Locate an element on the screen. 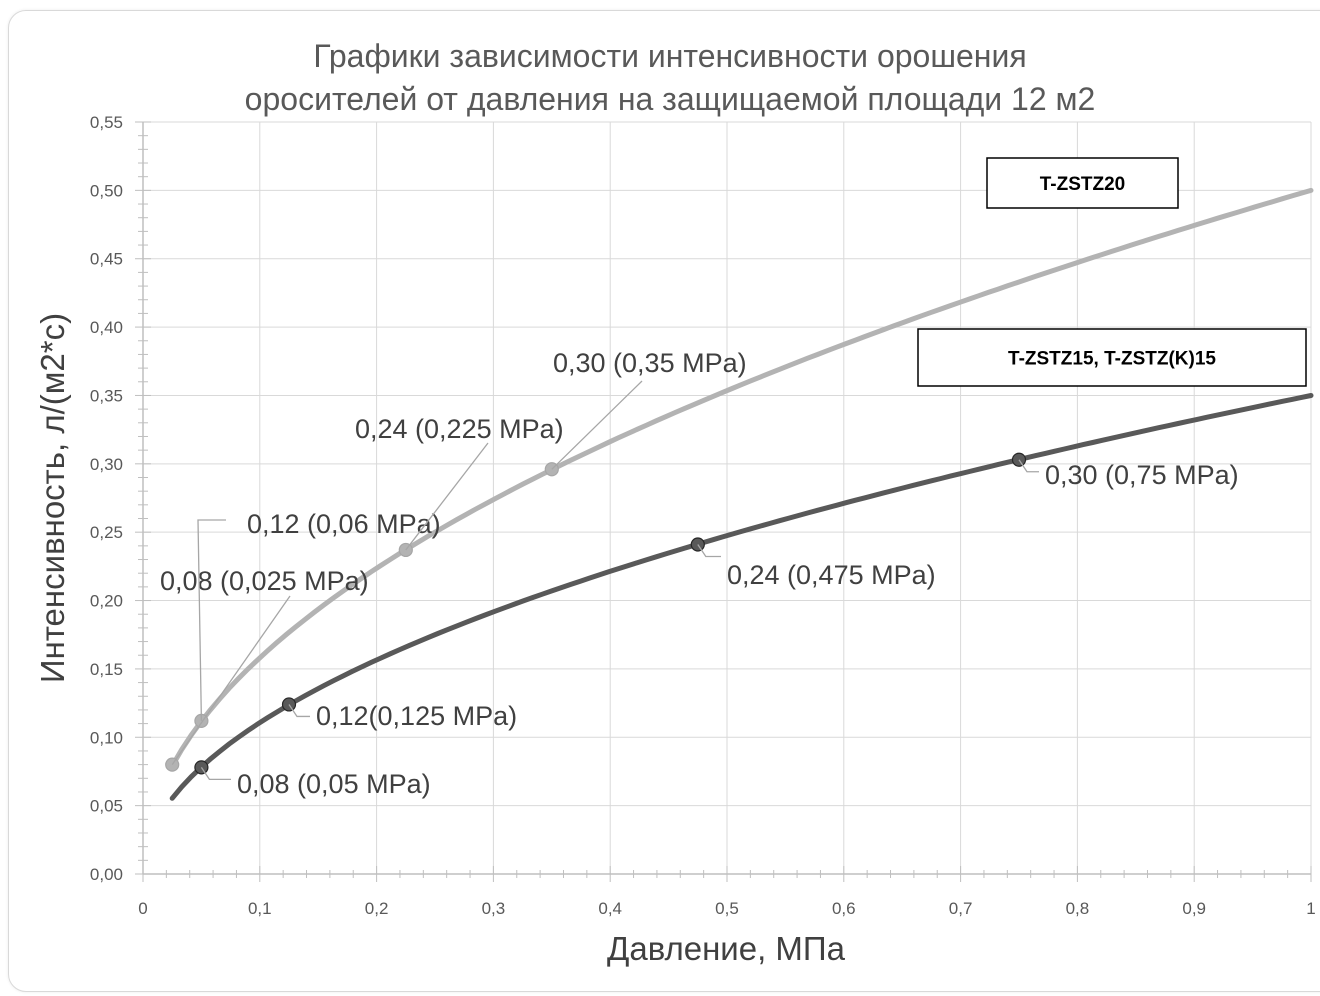 The image size is (1320, 996). data-label: 0,08 (0,025 MPa) is located at coordinates (264, 581).